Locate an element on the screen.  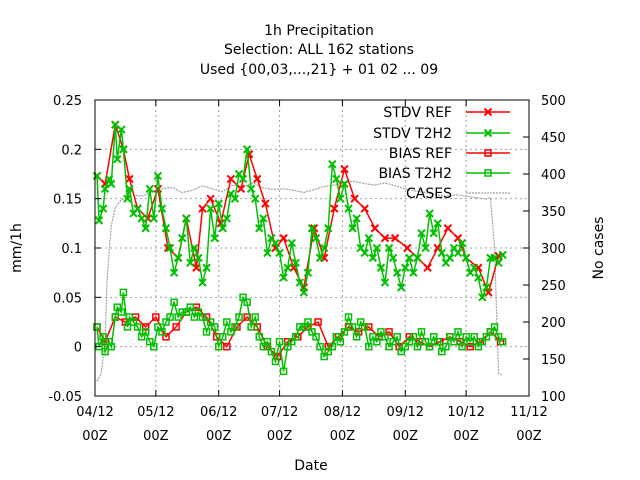
series-bias-t2h2 is located at coordinates (300, 332).